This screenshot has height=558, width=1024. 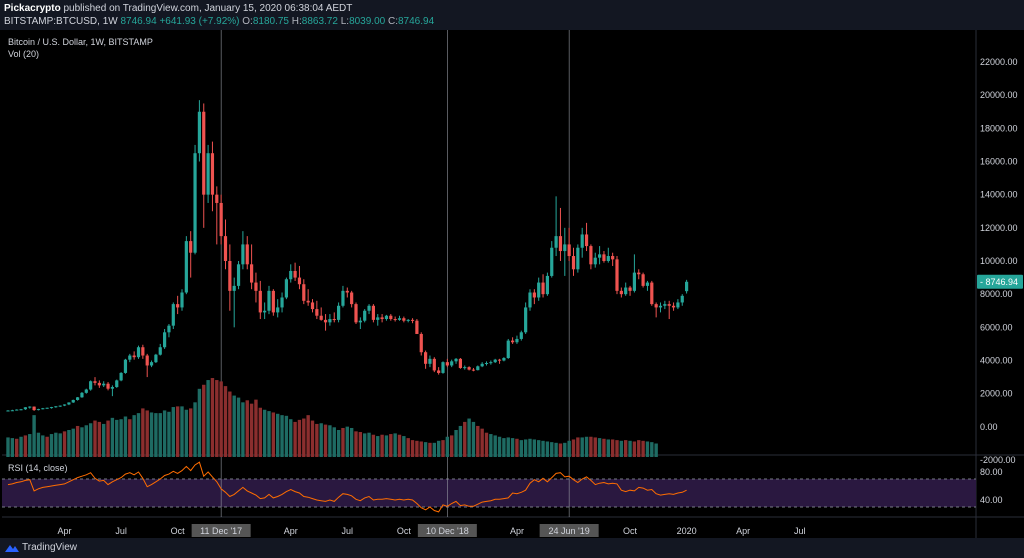 I want to click on volume-indicator-label: Vol (20), so click(x=24, y=54).